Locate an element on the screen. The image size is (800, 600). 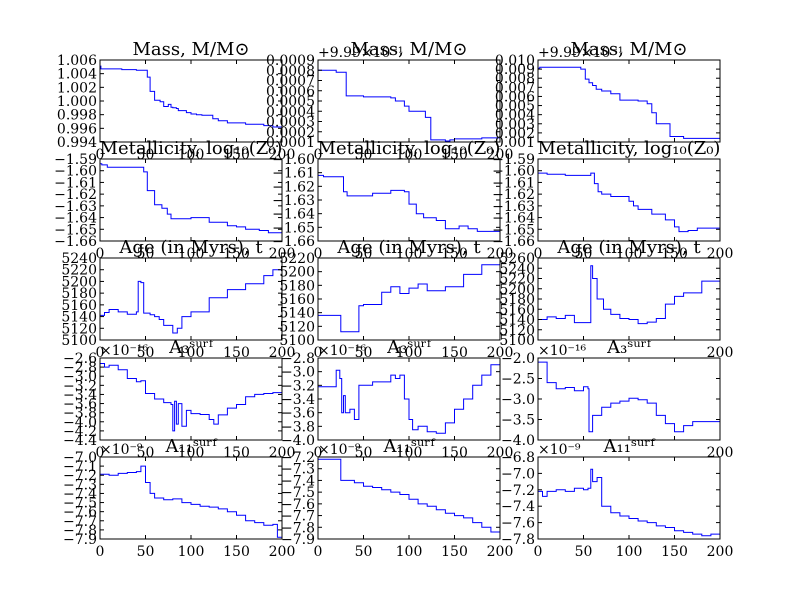
ytick-label: 0.007 is located at coordinates (515, 88).